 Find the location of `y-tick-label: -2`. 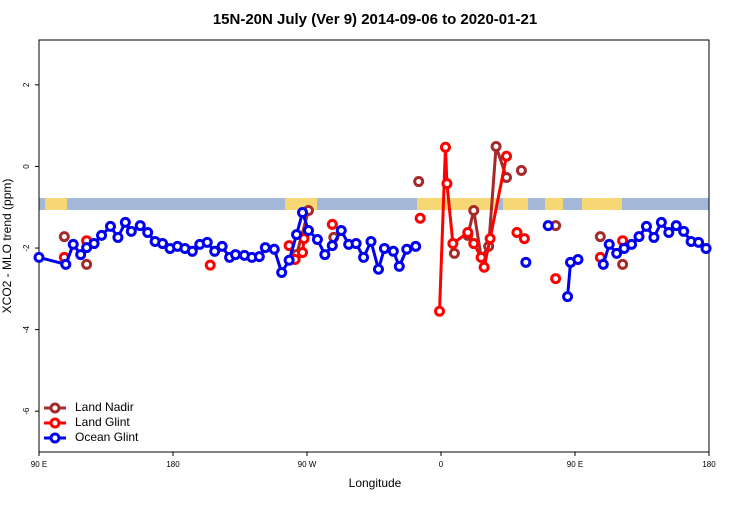

y-tick-label: -2 is located at coordinates (26, 248).